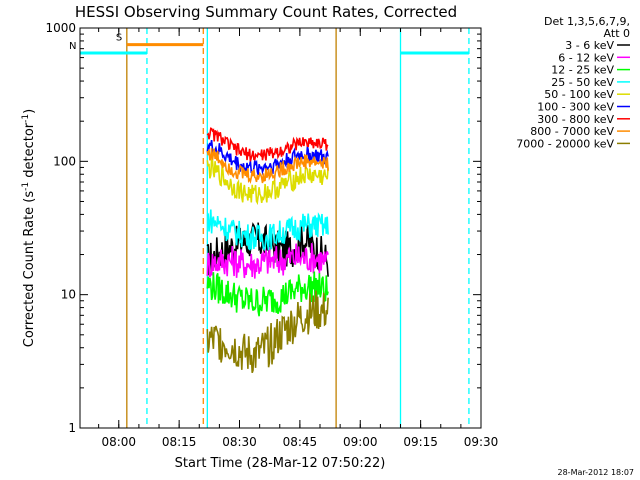 The image size is (640, 480). Describe the element at coordinates (280, 463) in the screenshot. I see `x-axis-label: Start Time (28-Mar-12 07:50:22)` at that location.